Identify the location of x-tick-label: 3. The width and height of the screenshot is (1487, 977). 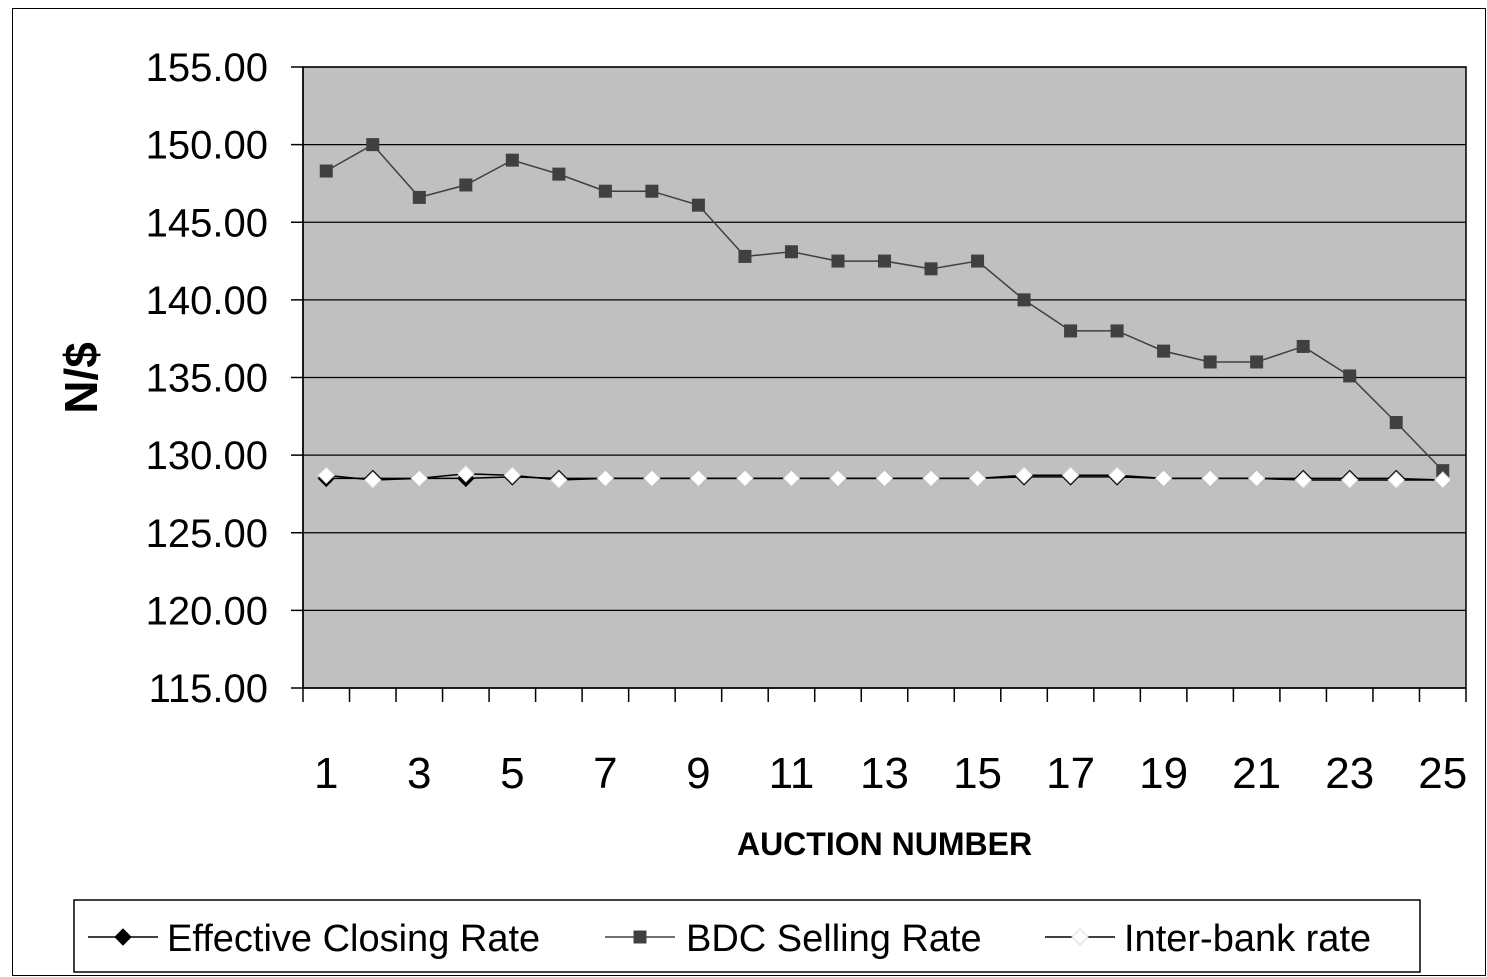
(419, 773).